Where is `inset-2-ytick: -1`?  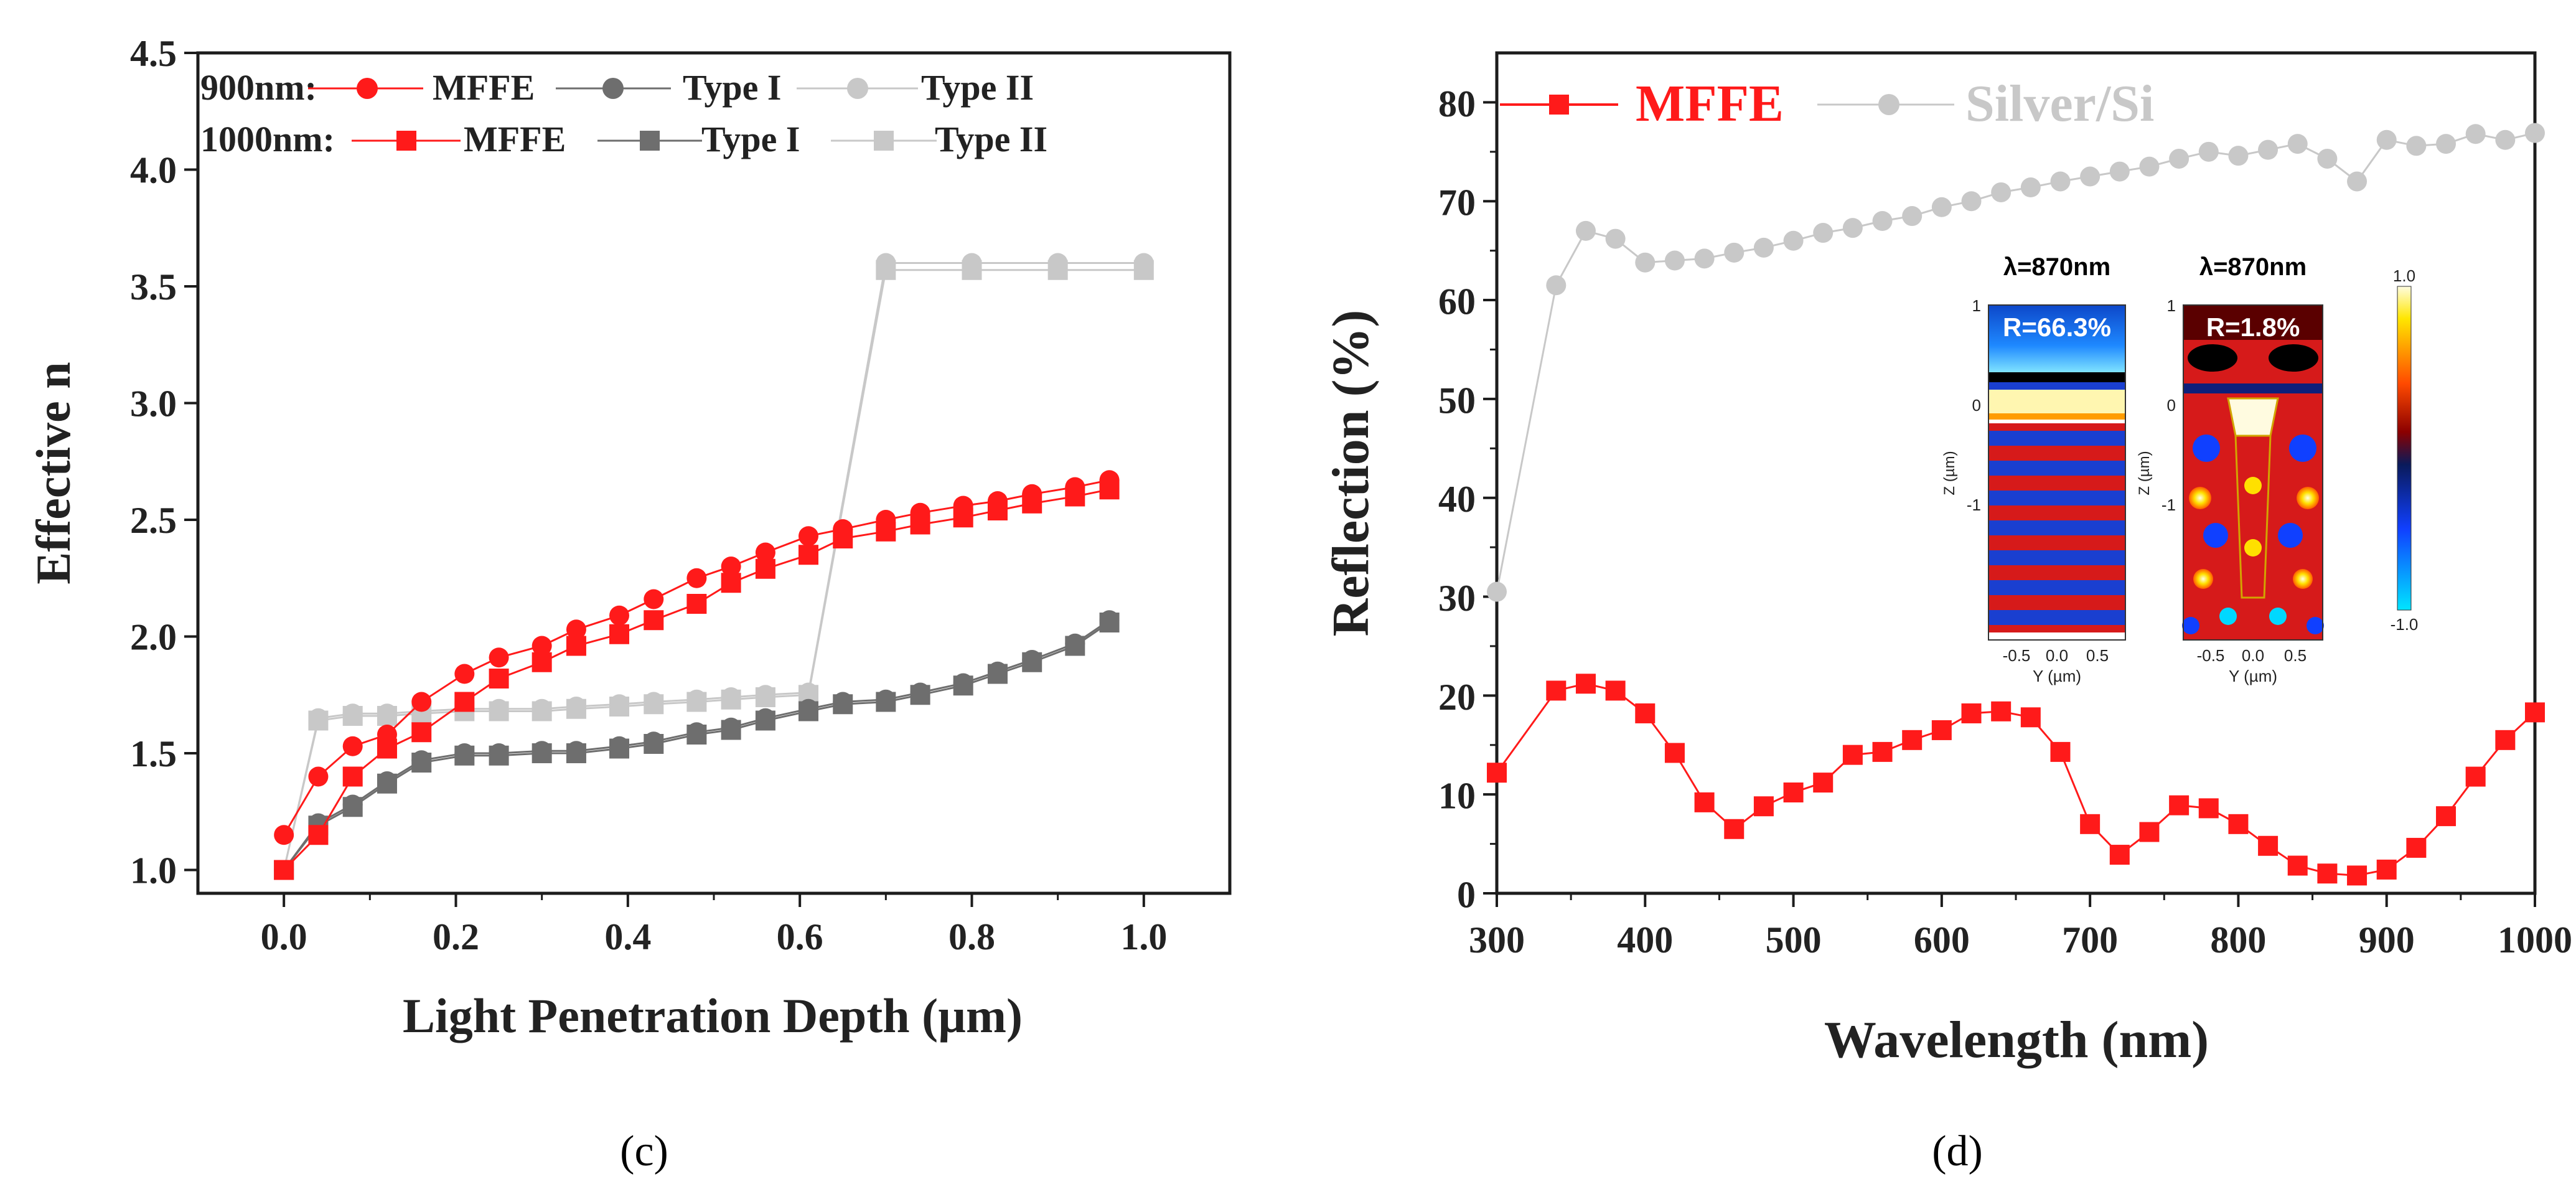 inset-2-ytick: -1 is located at coordinates (2168, 505).